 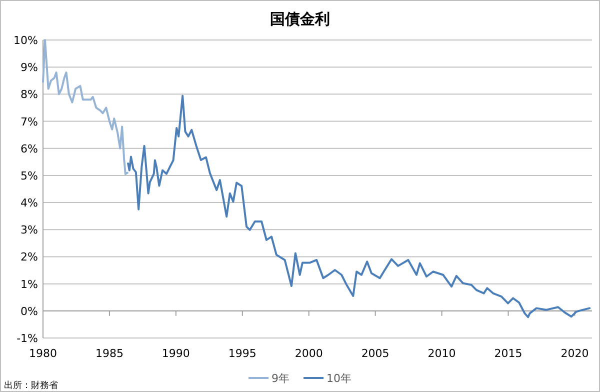 I want to click on y-tick-label: 10%, so click(x=26, y=40).